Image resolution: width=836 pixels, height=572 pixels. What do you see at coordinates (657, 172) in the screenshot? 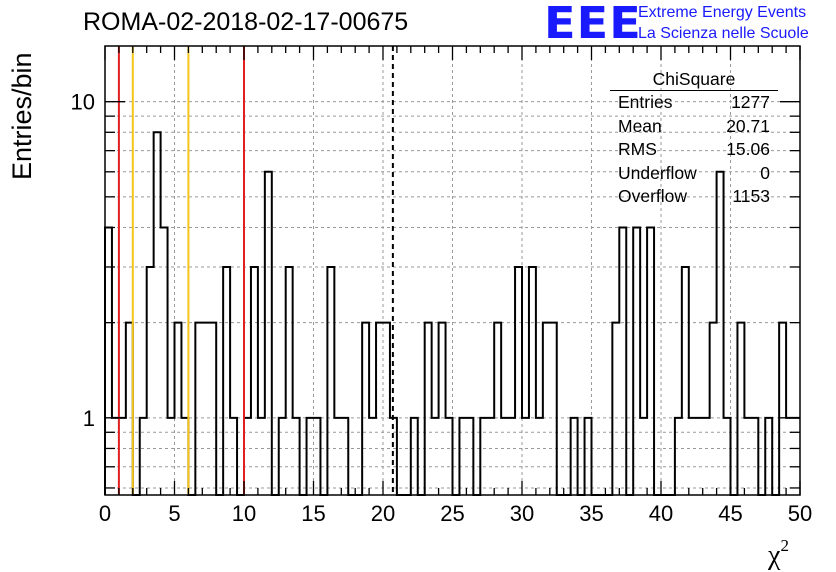
I see `stats-label: Underflow` at bounding box center [657, 172].